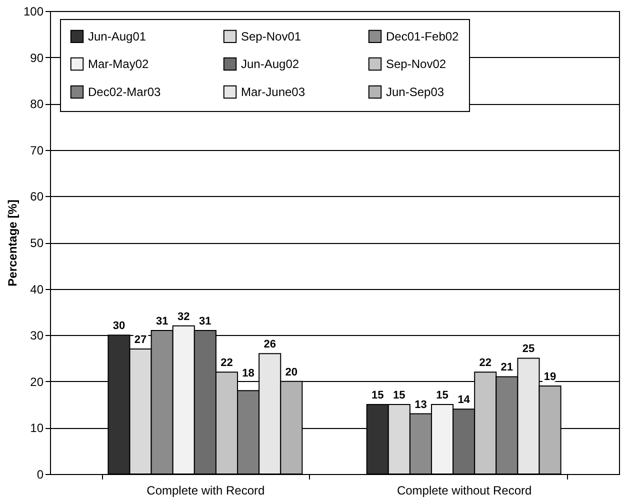 The width and height of the screenshot is (624, 501). What do you see at coordinates (119, 326) in the screenshot?
I see `data-label: 30` at bounding box center [119, 326].